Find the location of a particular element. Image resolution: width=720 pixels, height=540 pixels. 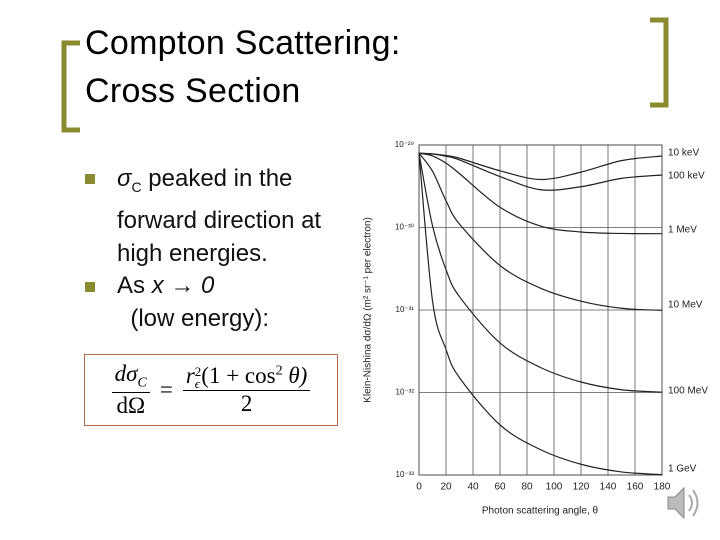

denominator: 2 is located at coordinates (246, 403).